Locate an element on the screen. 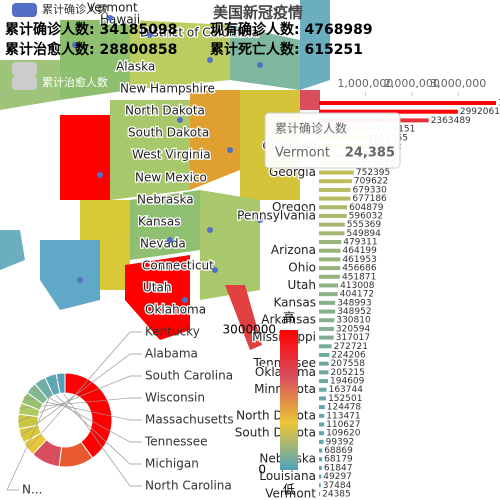 This screenshot has width=500, height=500. y-tick-label: Vermont is located at coordinates (290, 493).